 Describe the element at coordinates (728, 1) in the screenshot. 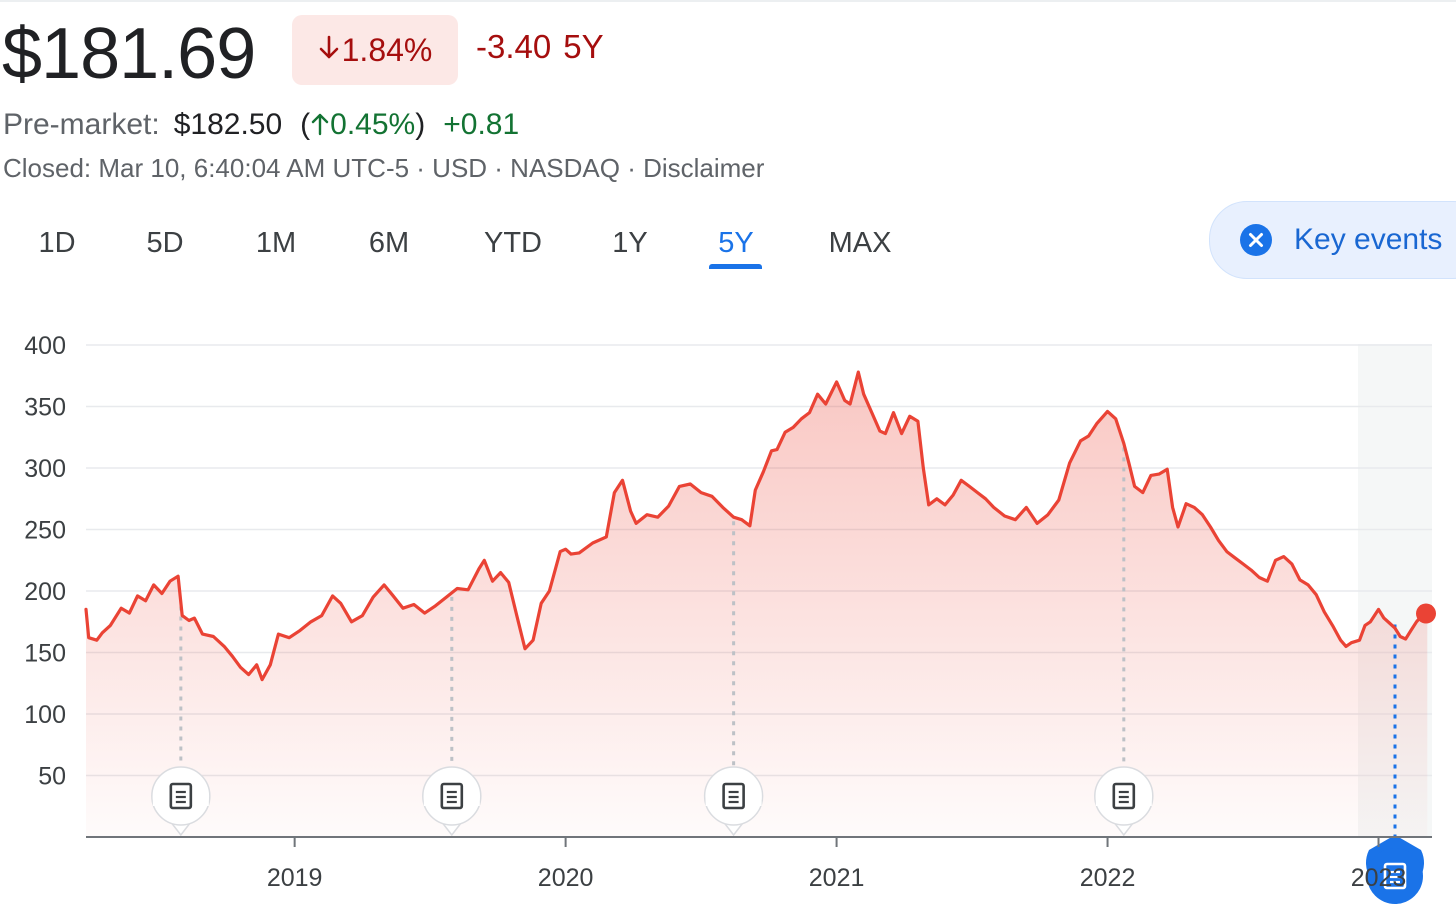

I see `top-divider` at that location.